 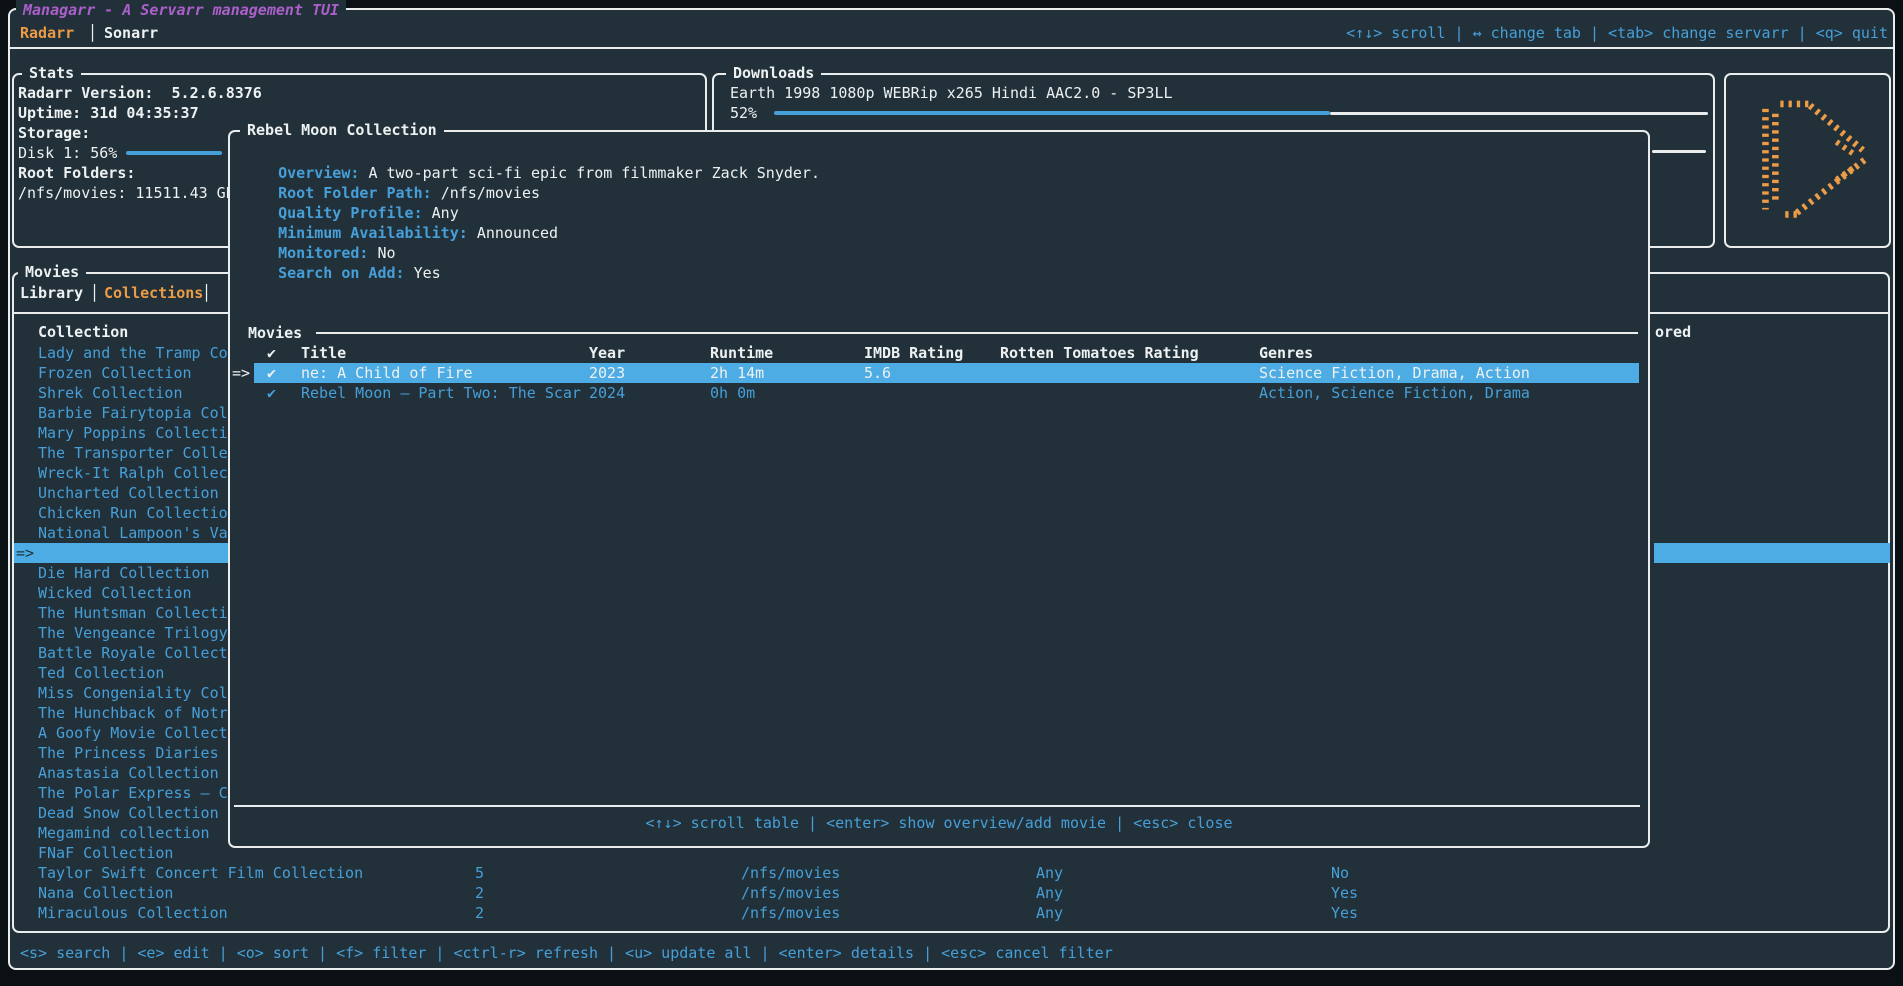 I want to click on movie-genres: Science Fiction, Drama, Action, so click(x=1394, y=373).